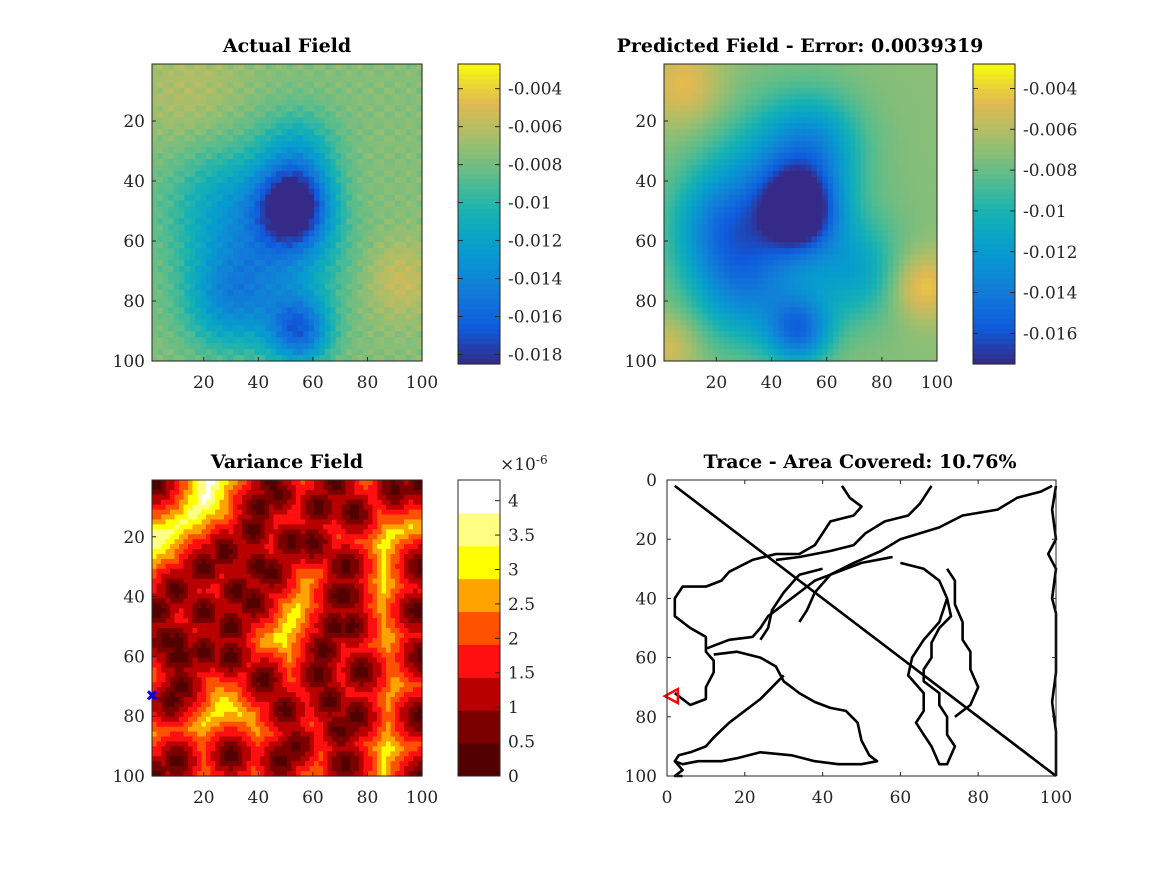 The height and width of the screenshot is (875, 1167). Describe the element at coordinates (479, 292) in the screenshot. I see `colorbar-band` at that location.